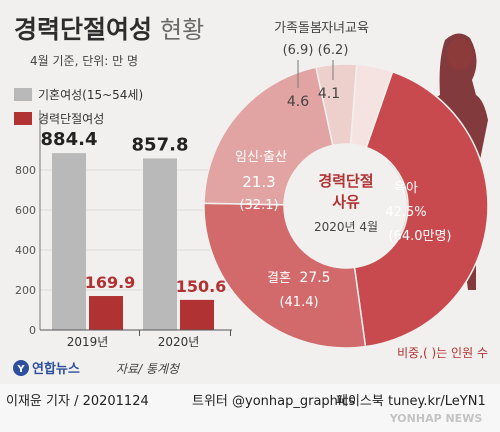  What do you see at coordinates (371, 106) in the screenshot?
I see `donut-slice-child-edu` at bounding box center [371, 106].